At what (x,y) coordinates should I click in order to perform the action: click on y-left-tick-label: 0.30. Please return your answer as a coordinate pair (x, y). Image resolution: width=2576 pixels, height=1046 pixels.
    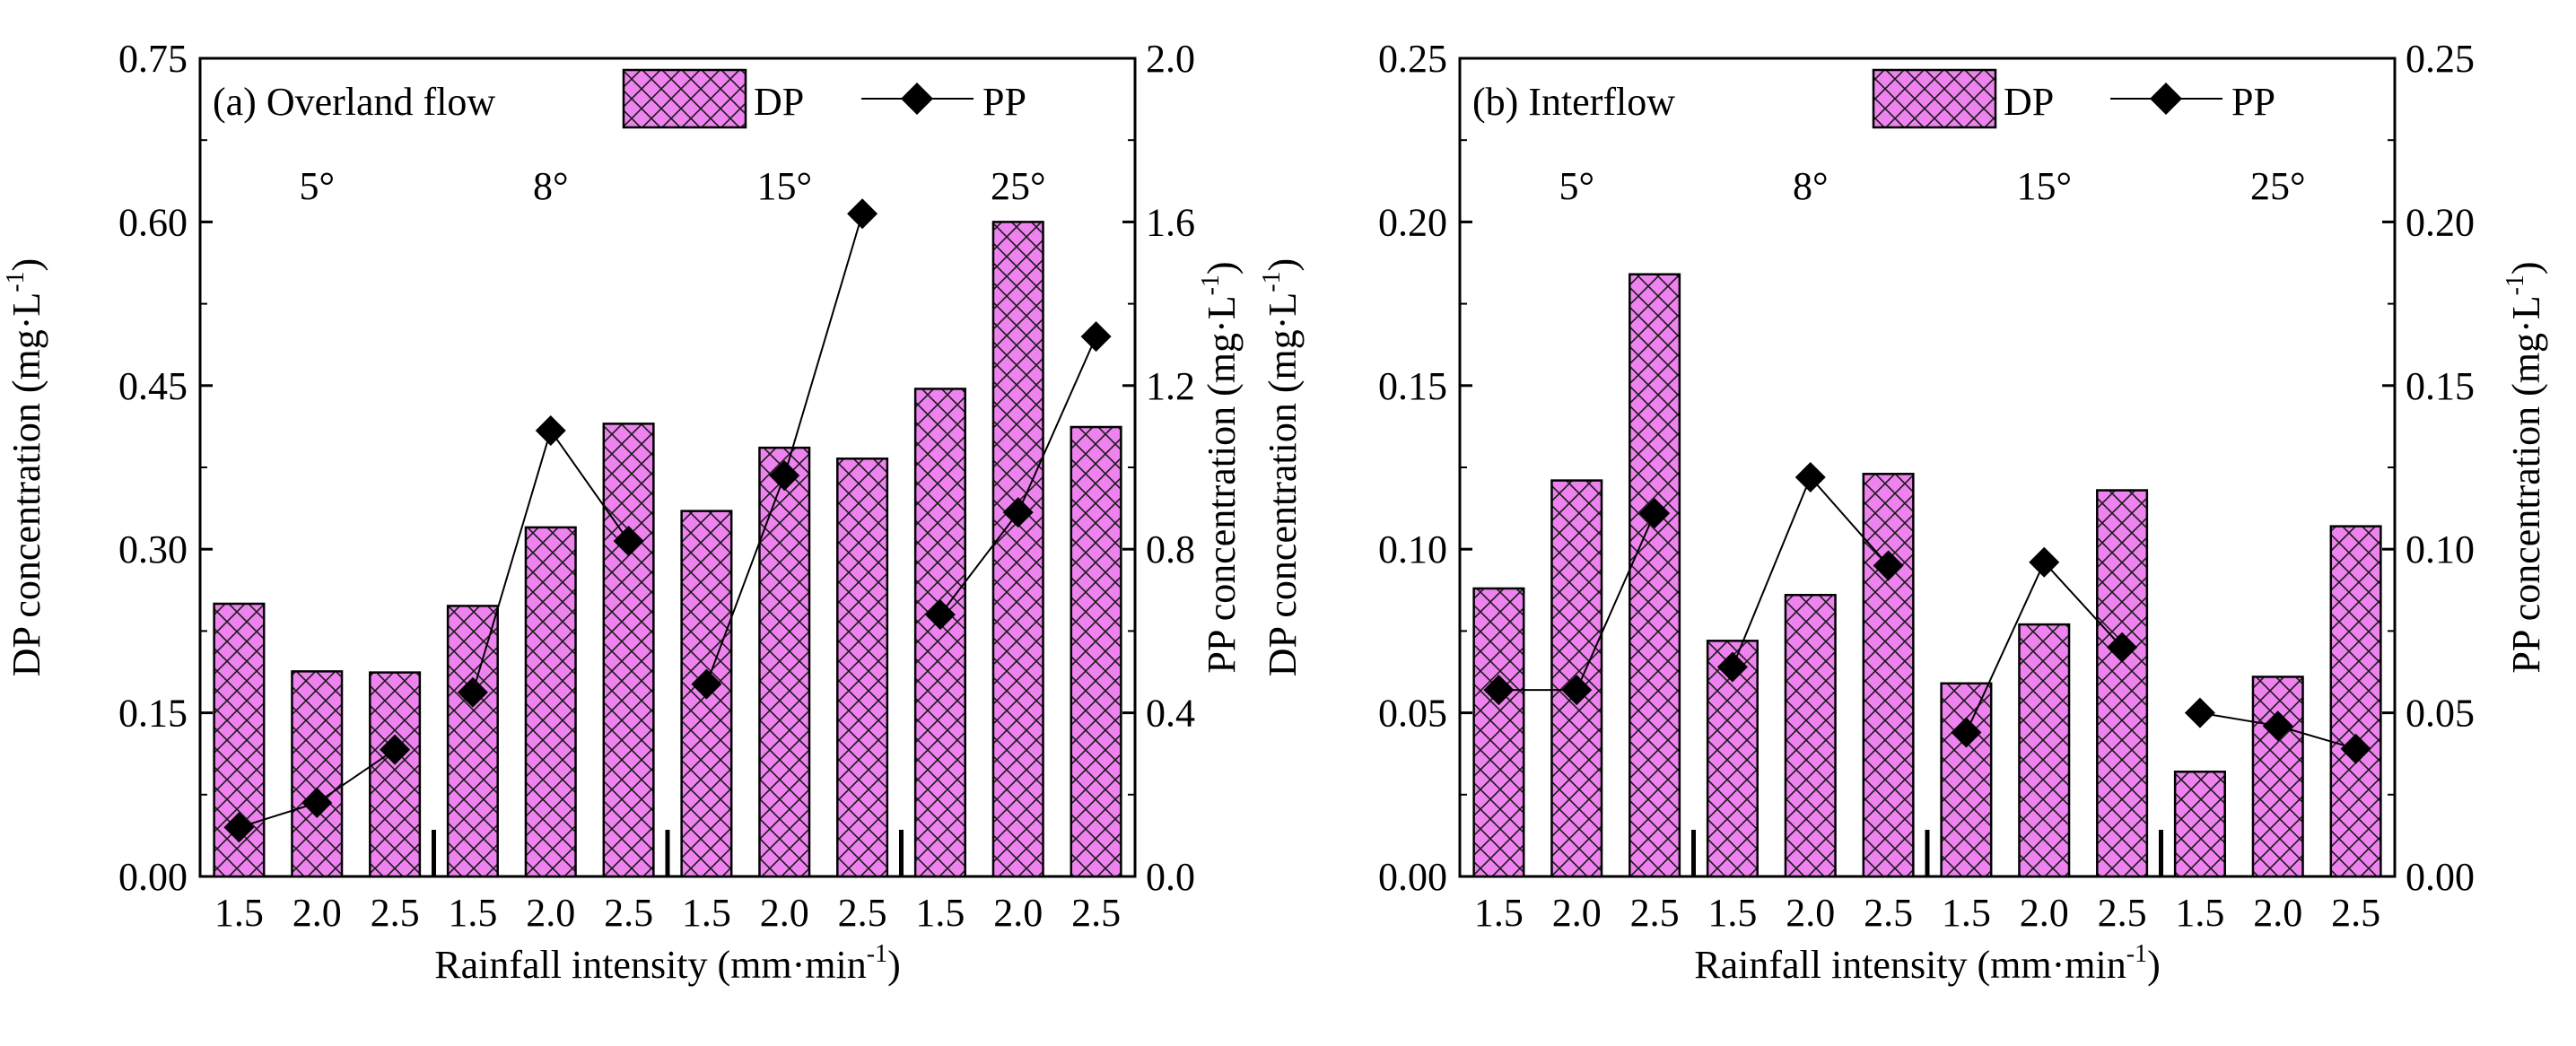
    Looking at the image, I should click on (153, 549).